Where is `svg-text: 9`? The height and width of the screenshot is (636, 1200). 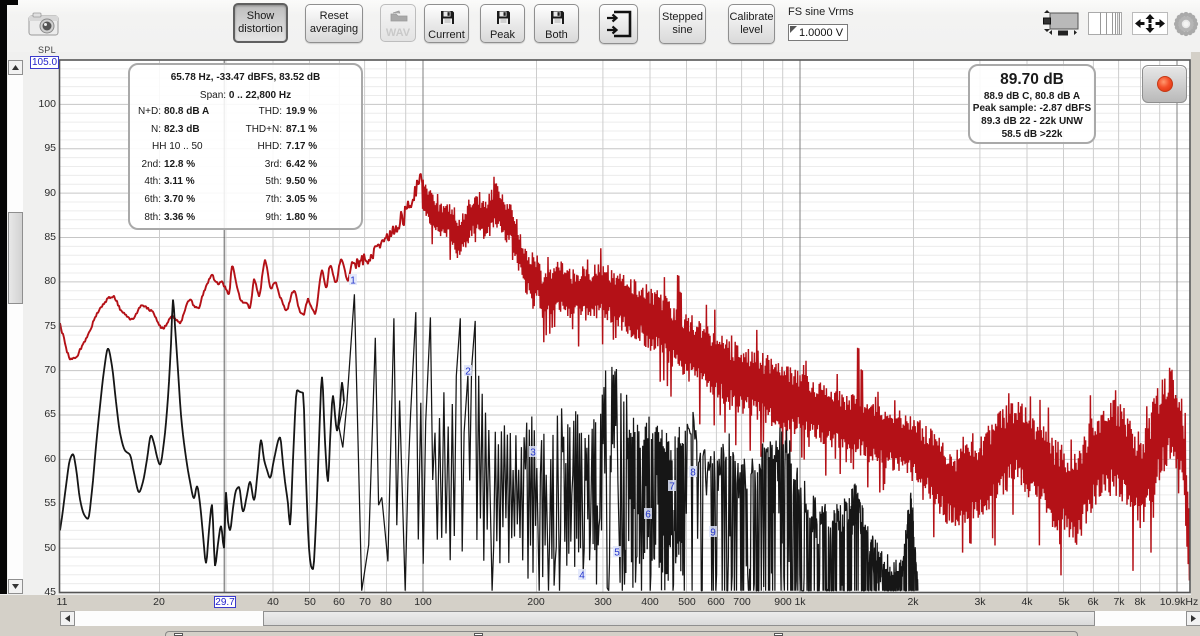
svg-text: 9 is located at coordinates (713, 533).